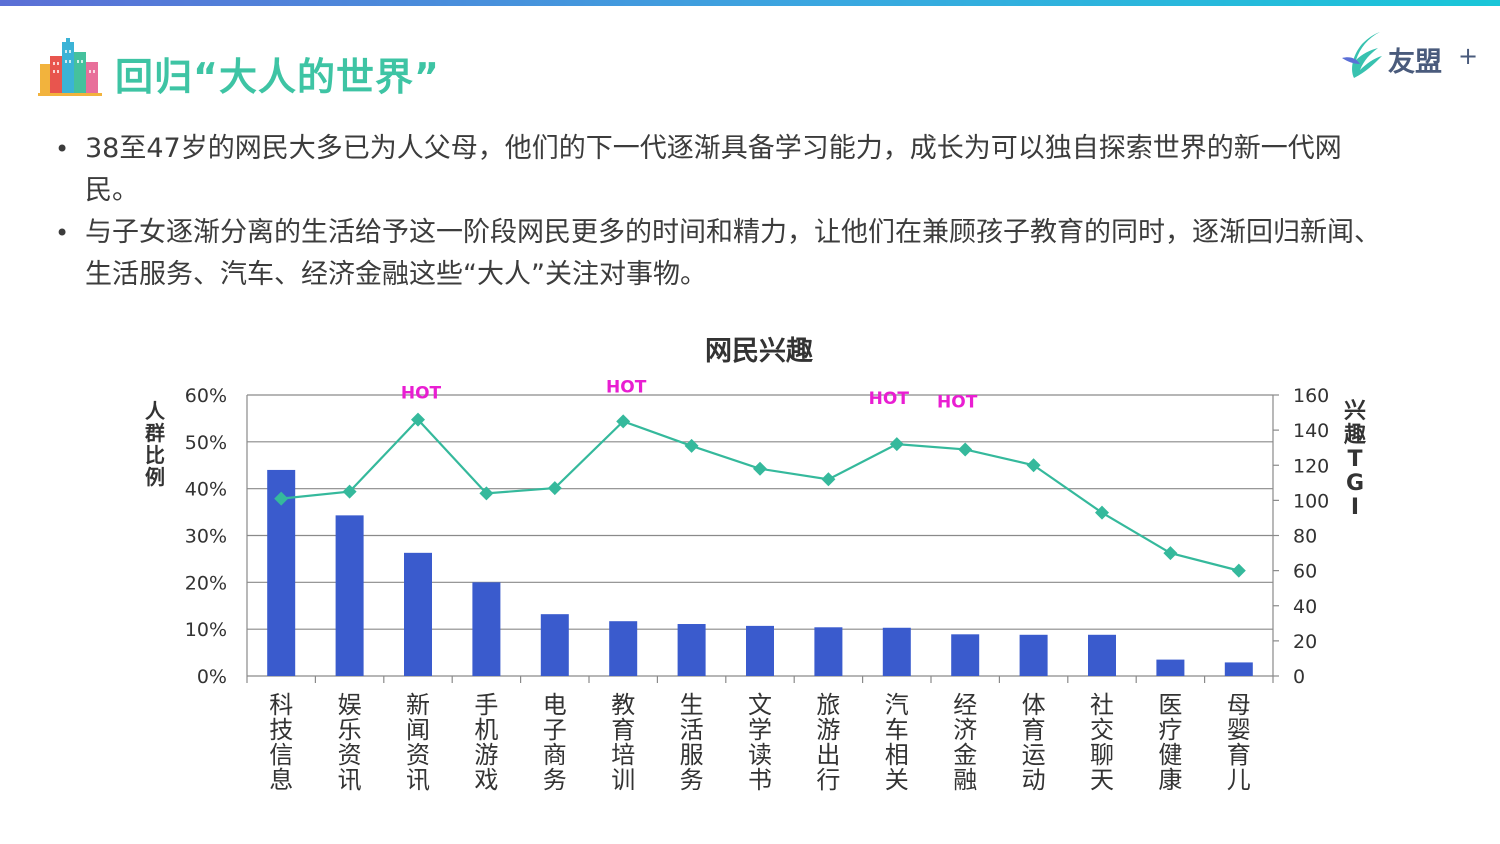  Describe the element at coordinates (759, 351) in the screenshot. I see `chart-title: 网民兴趣` at that location.